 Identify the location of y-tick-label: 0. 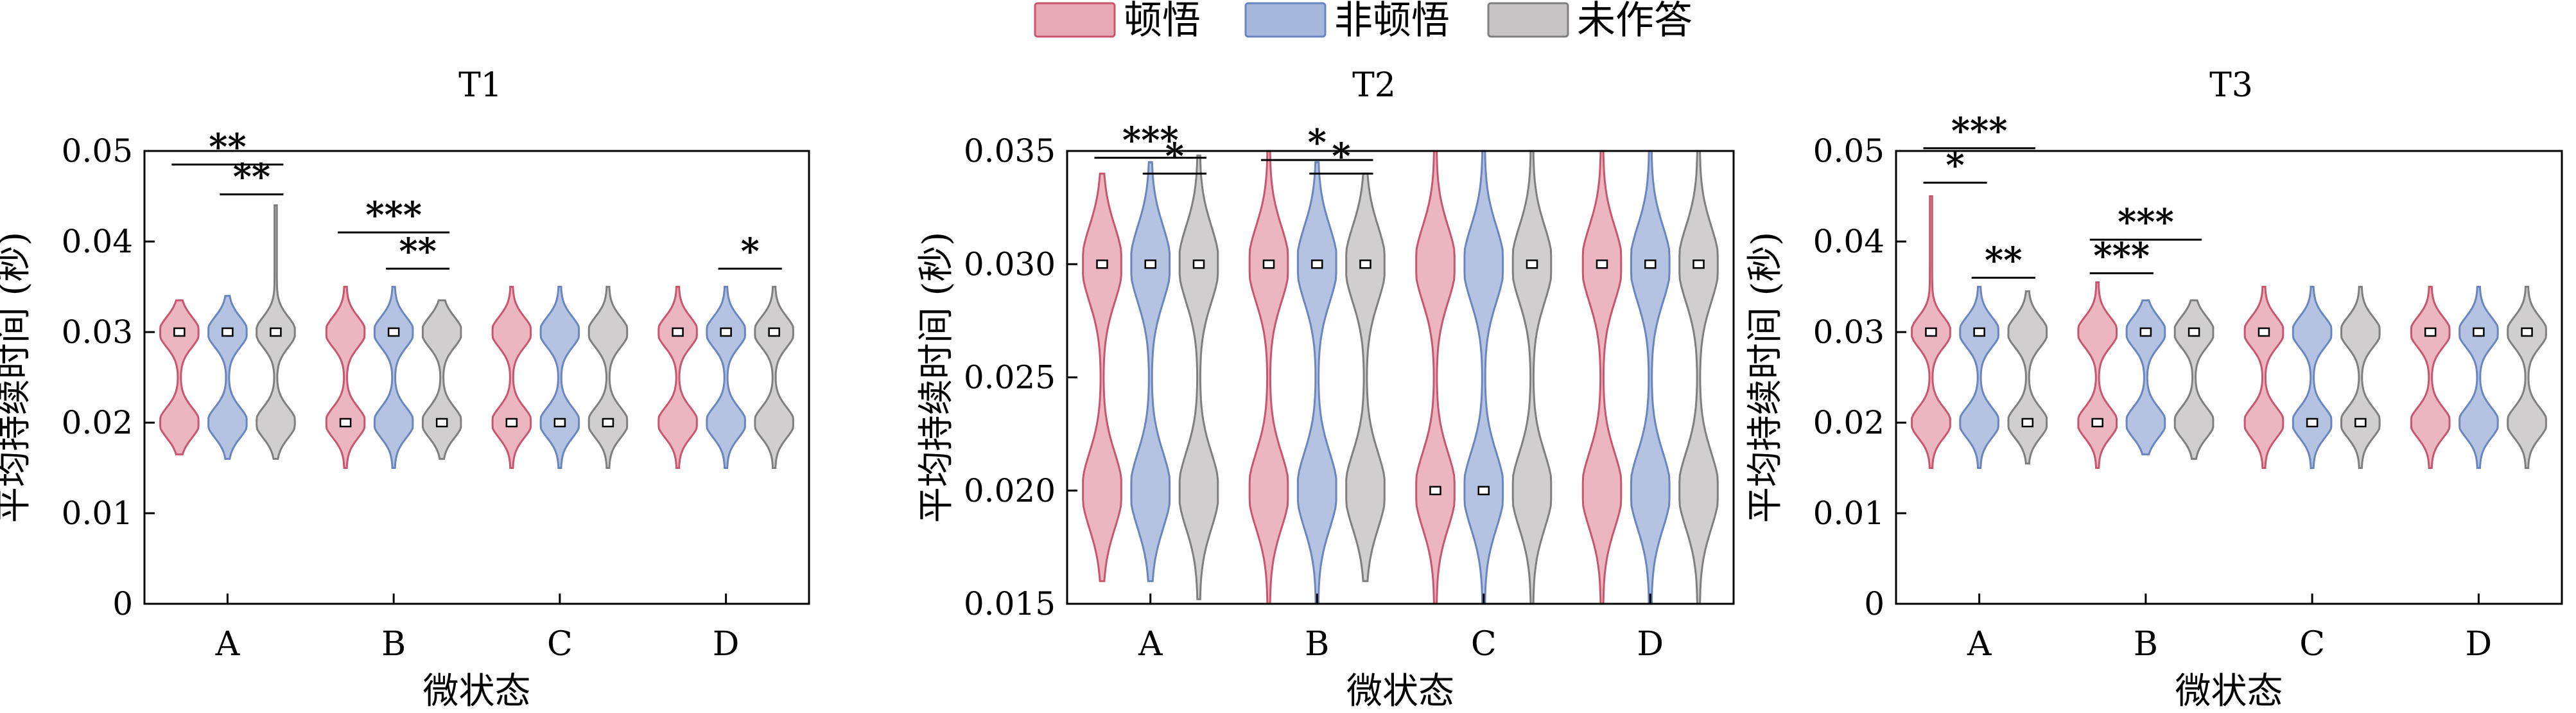
(1874, 603).